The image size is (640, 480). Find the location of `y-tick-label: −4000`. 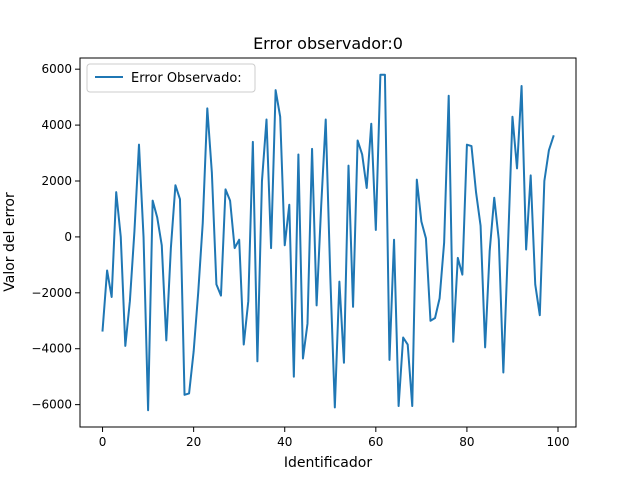

y-tick-label: −4000 is located at coordinates (51, 349).